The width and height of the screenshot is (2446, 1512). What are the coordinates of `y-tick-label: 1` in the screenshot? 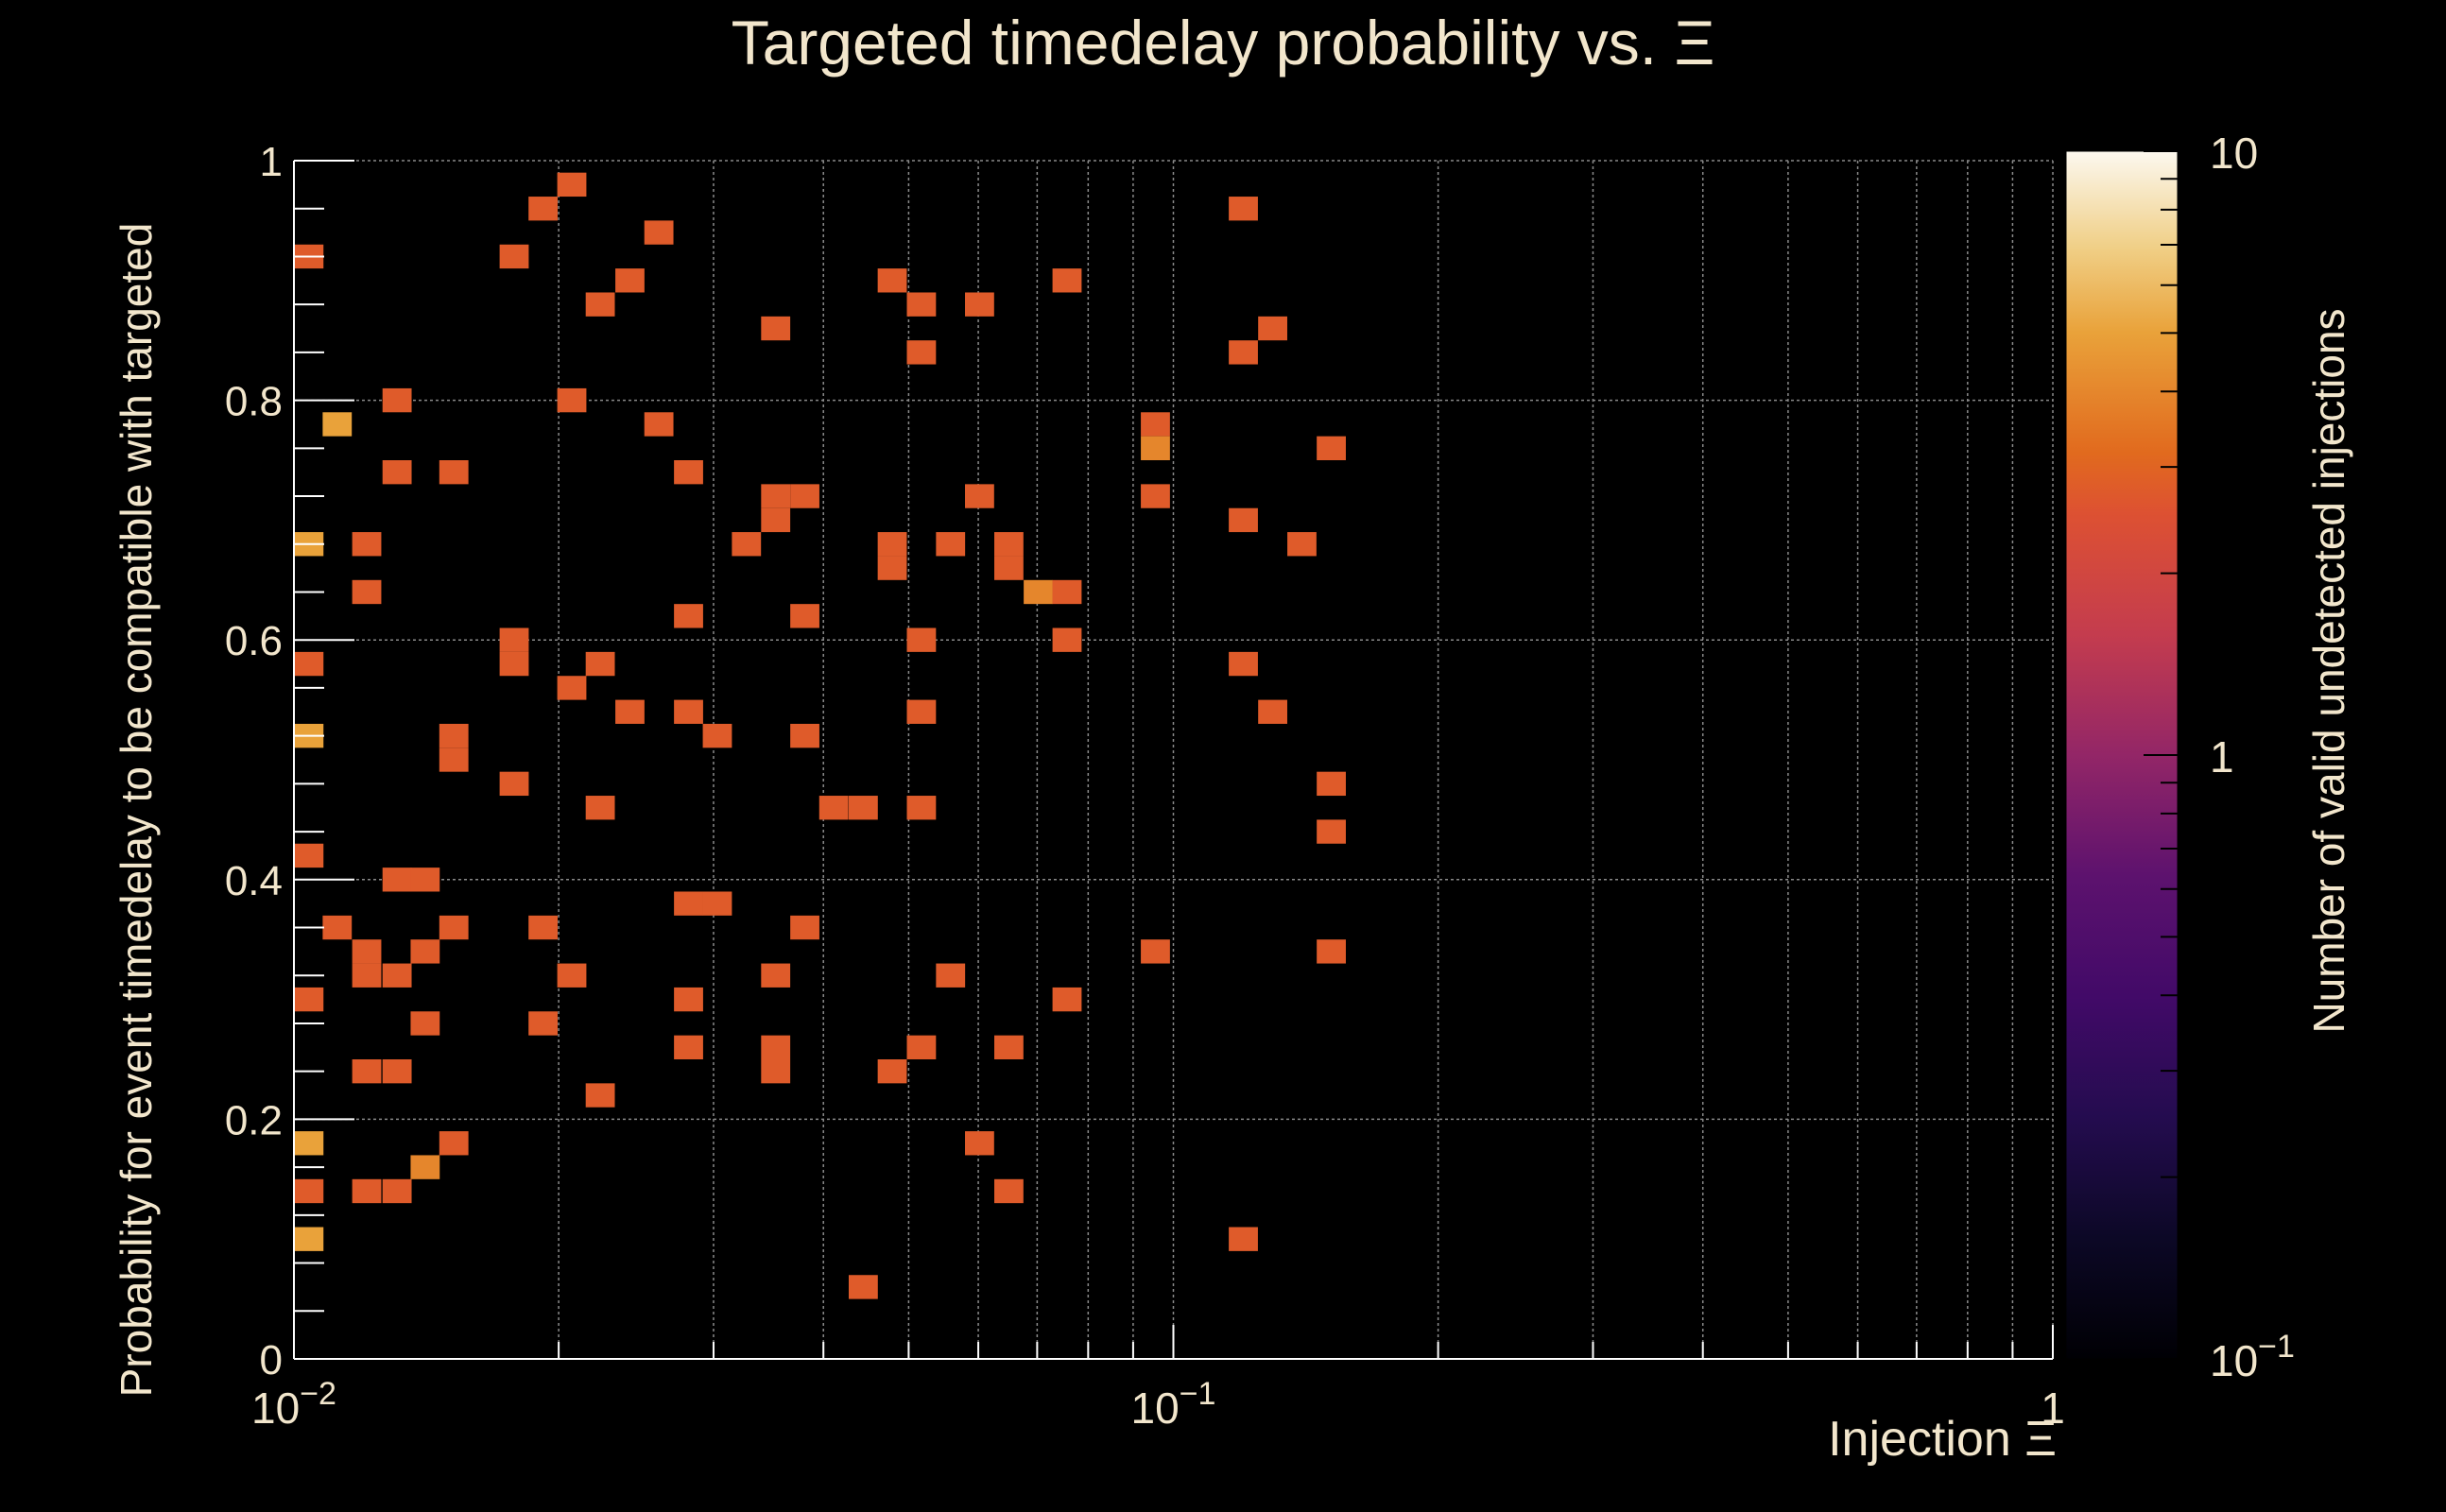 It's located at (271, 162).